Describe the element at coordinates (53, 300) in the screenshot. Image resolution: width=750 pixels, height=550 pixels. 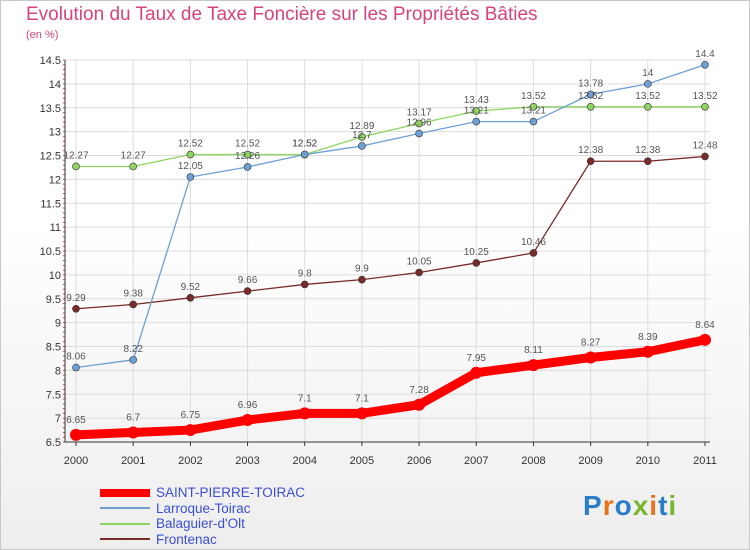
I see `y-tick-label: 9.5` at that location.